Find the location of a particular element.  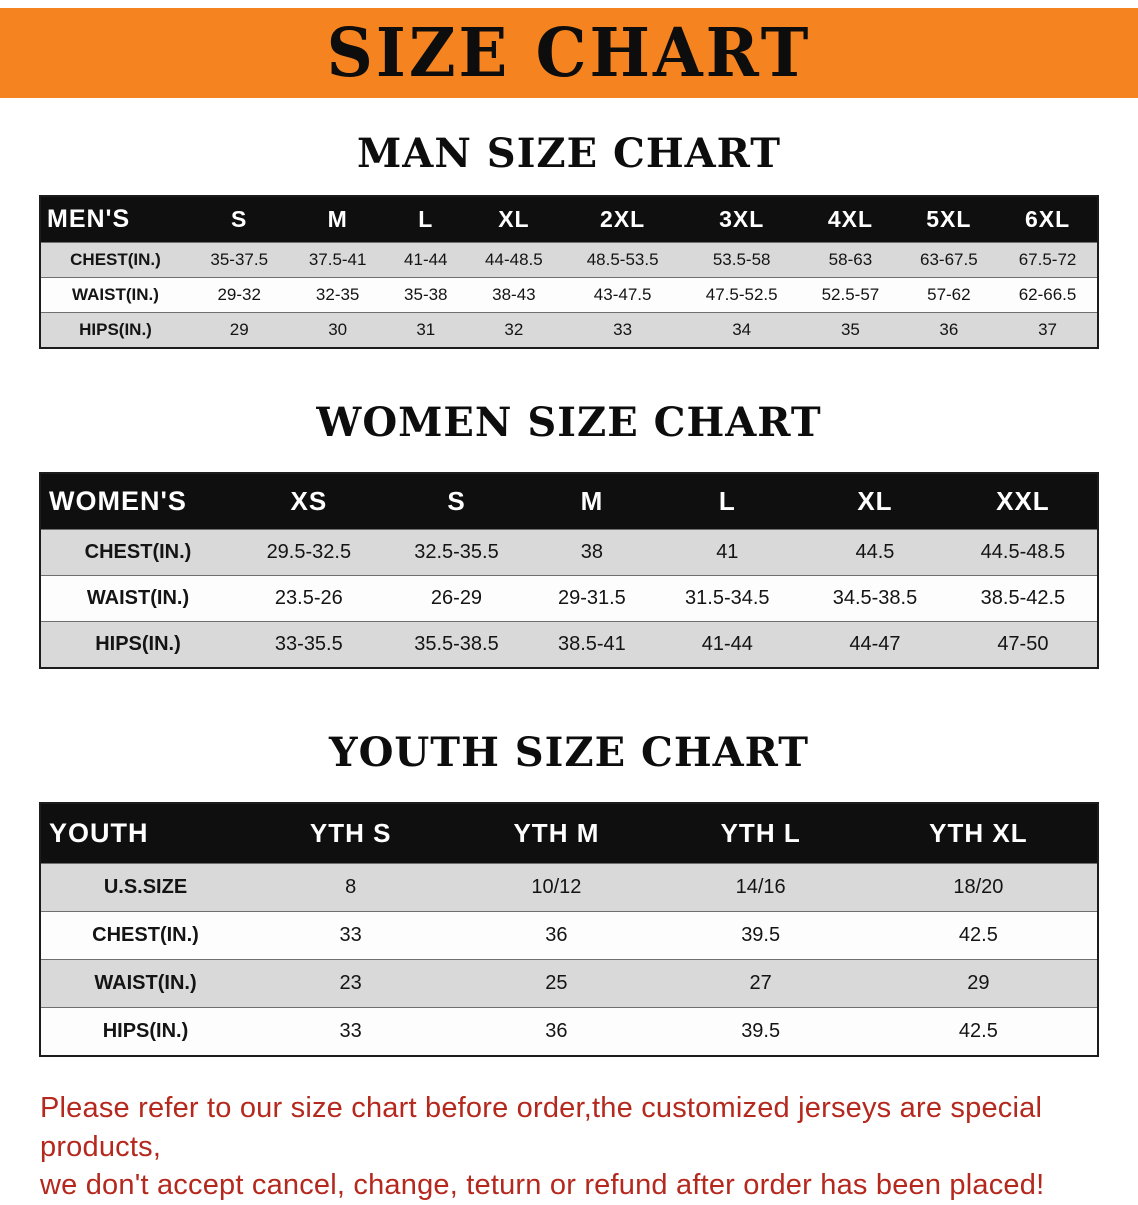

value-cell: 32-35 is located at coordinates (337, 295).